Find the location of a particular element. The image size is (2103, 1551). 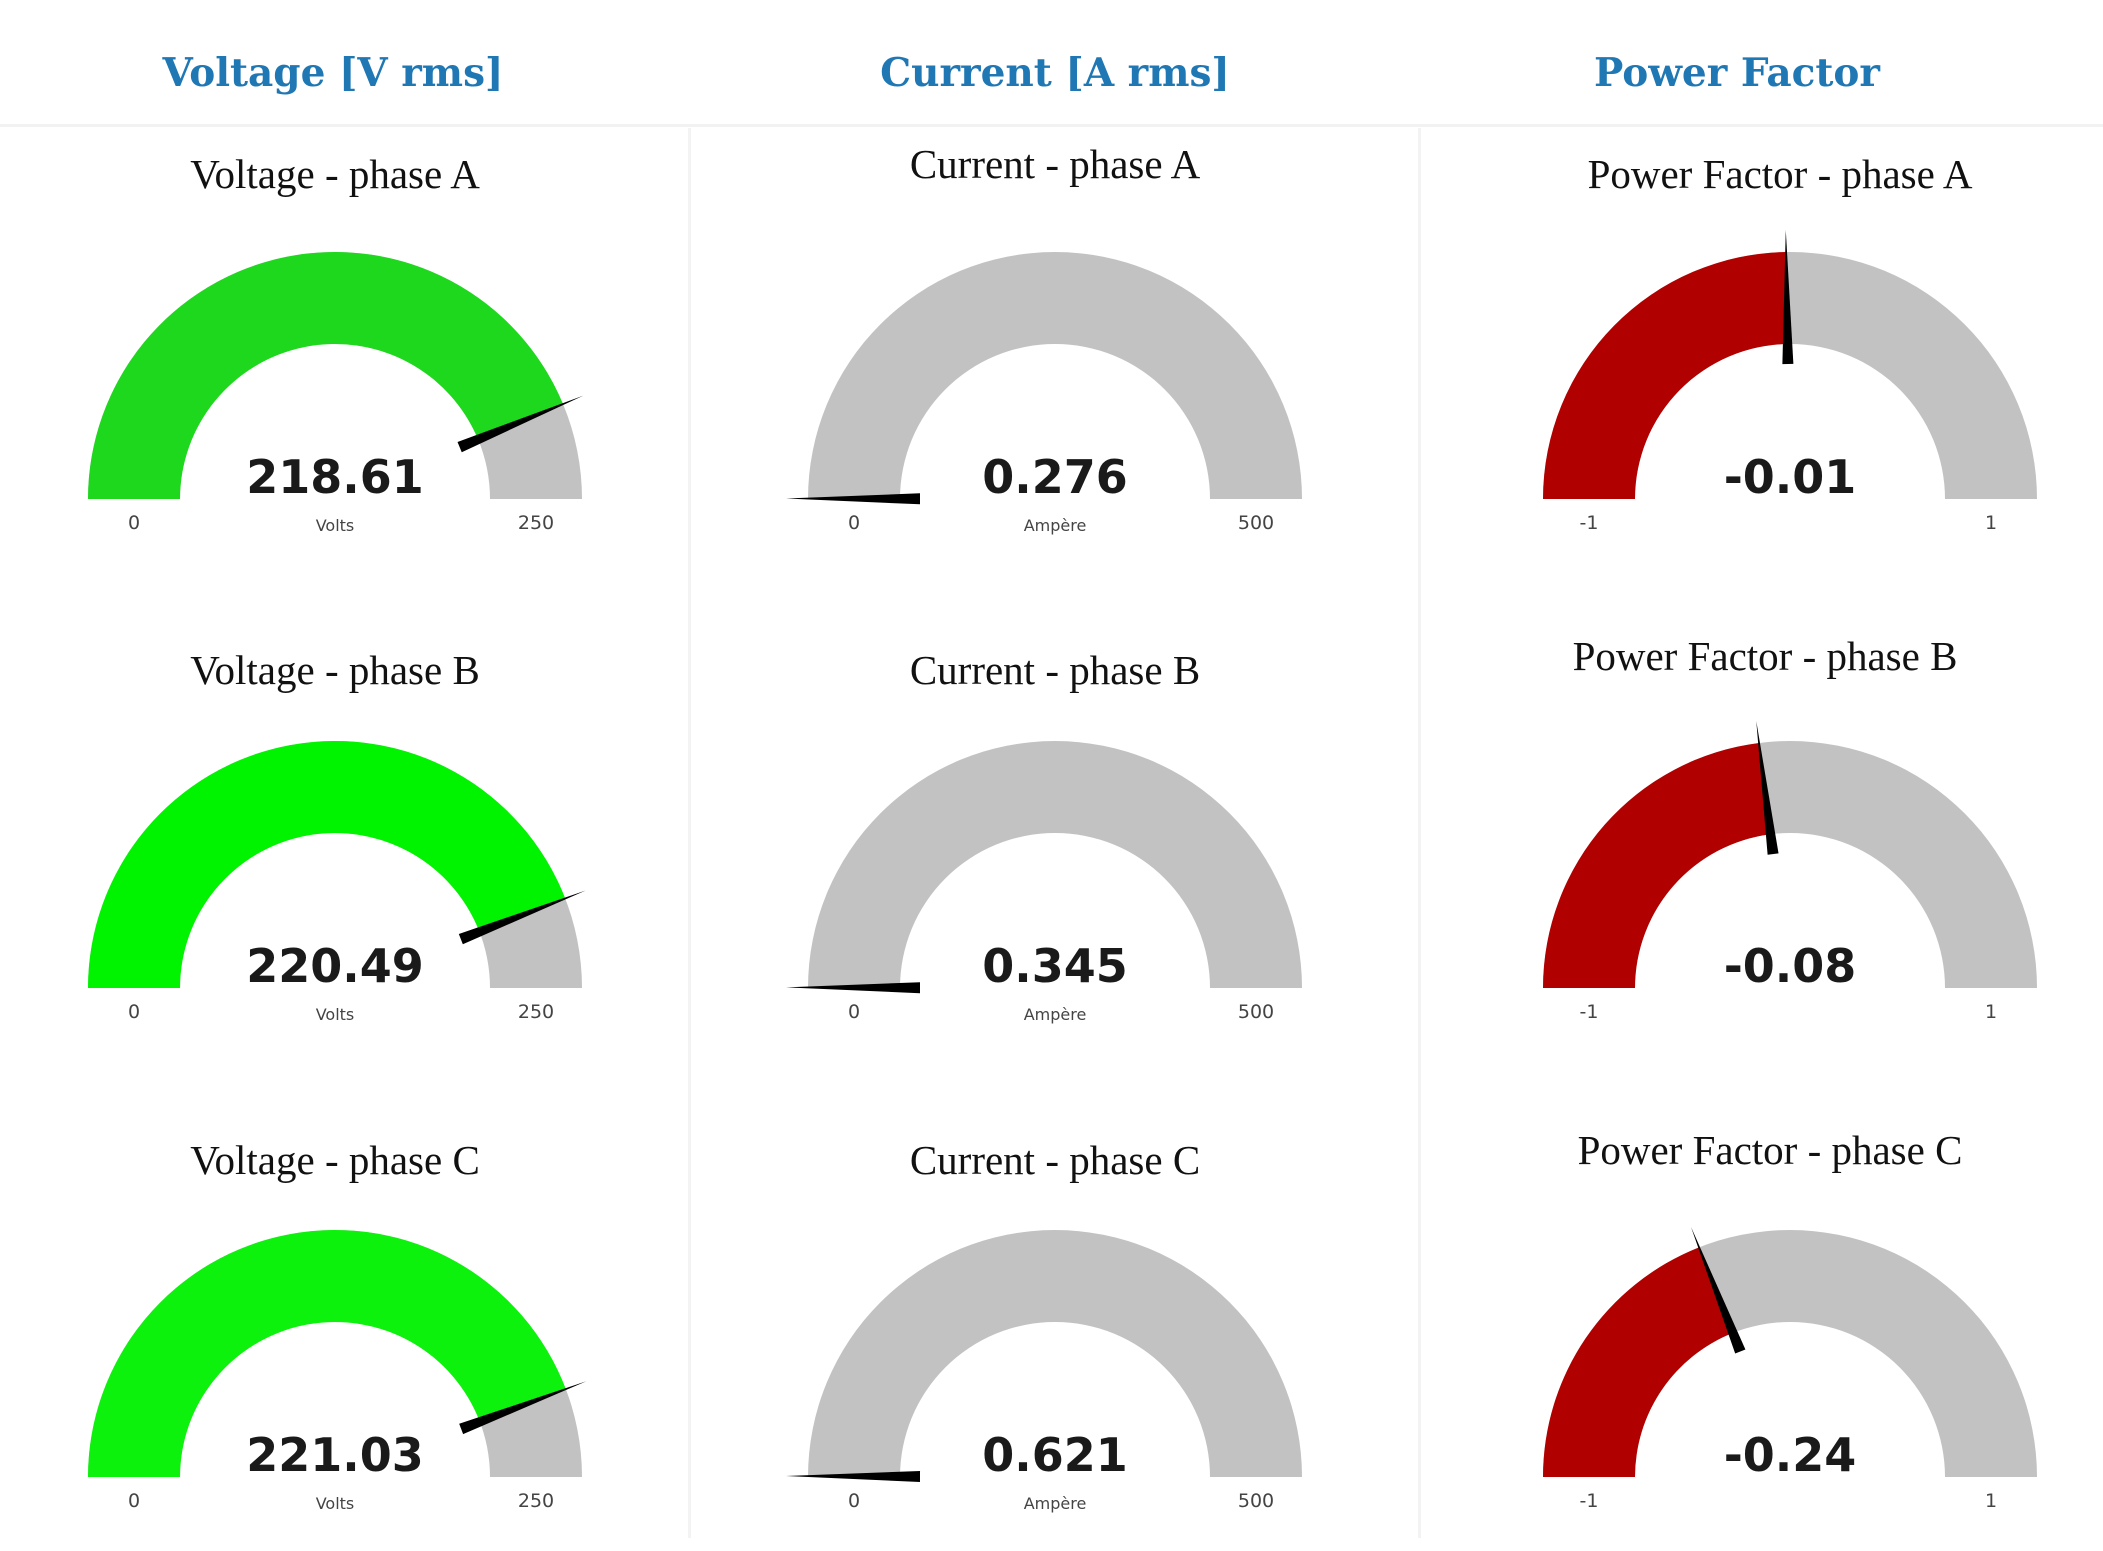

gauge-title: Current - phase A is located at coordinates (1055, 164).